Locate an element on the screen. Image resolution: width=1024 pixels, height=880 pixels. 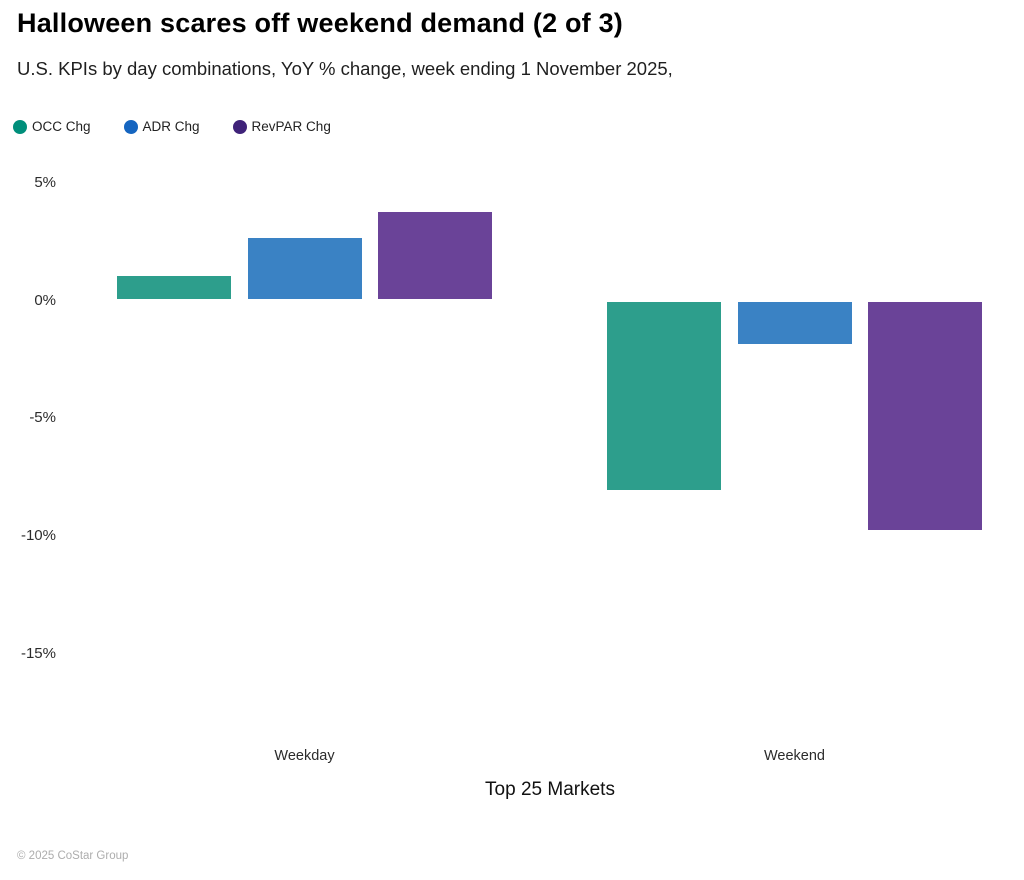
bar-weekday-adr-chg is located at coordinates (304, 269).